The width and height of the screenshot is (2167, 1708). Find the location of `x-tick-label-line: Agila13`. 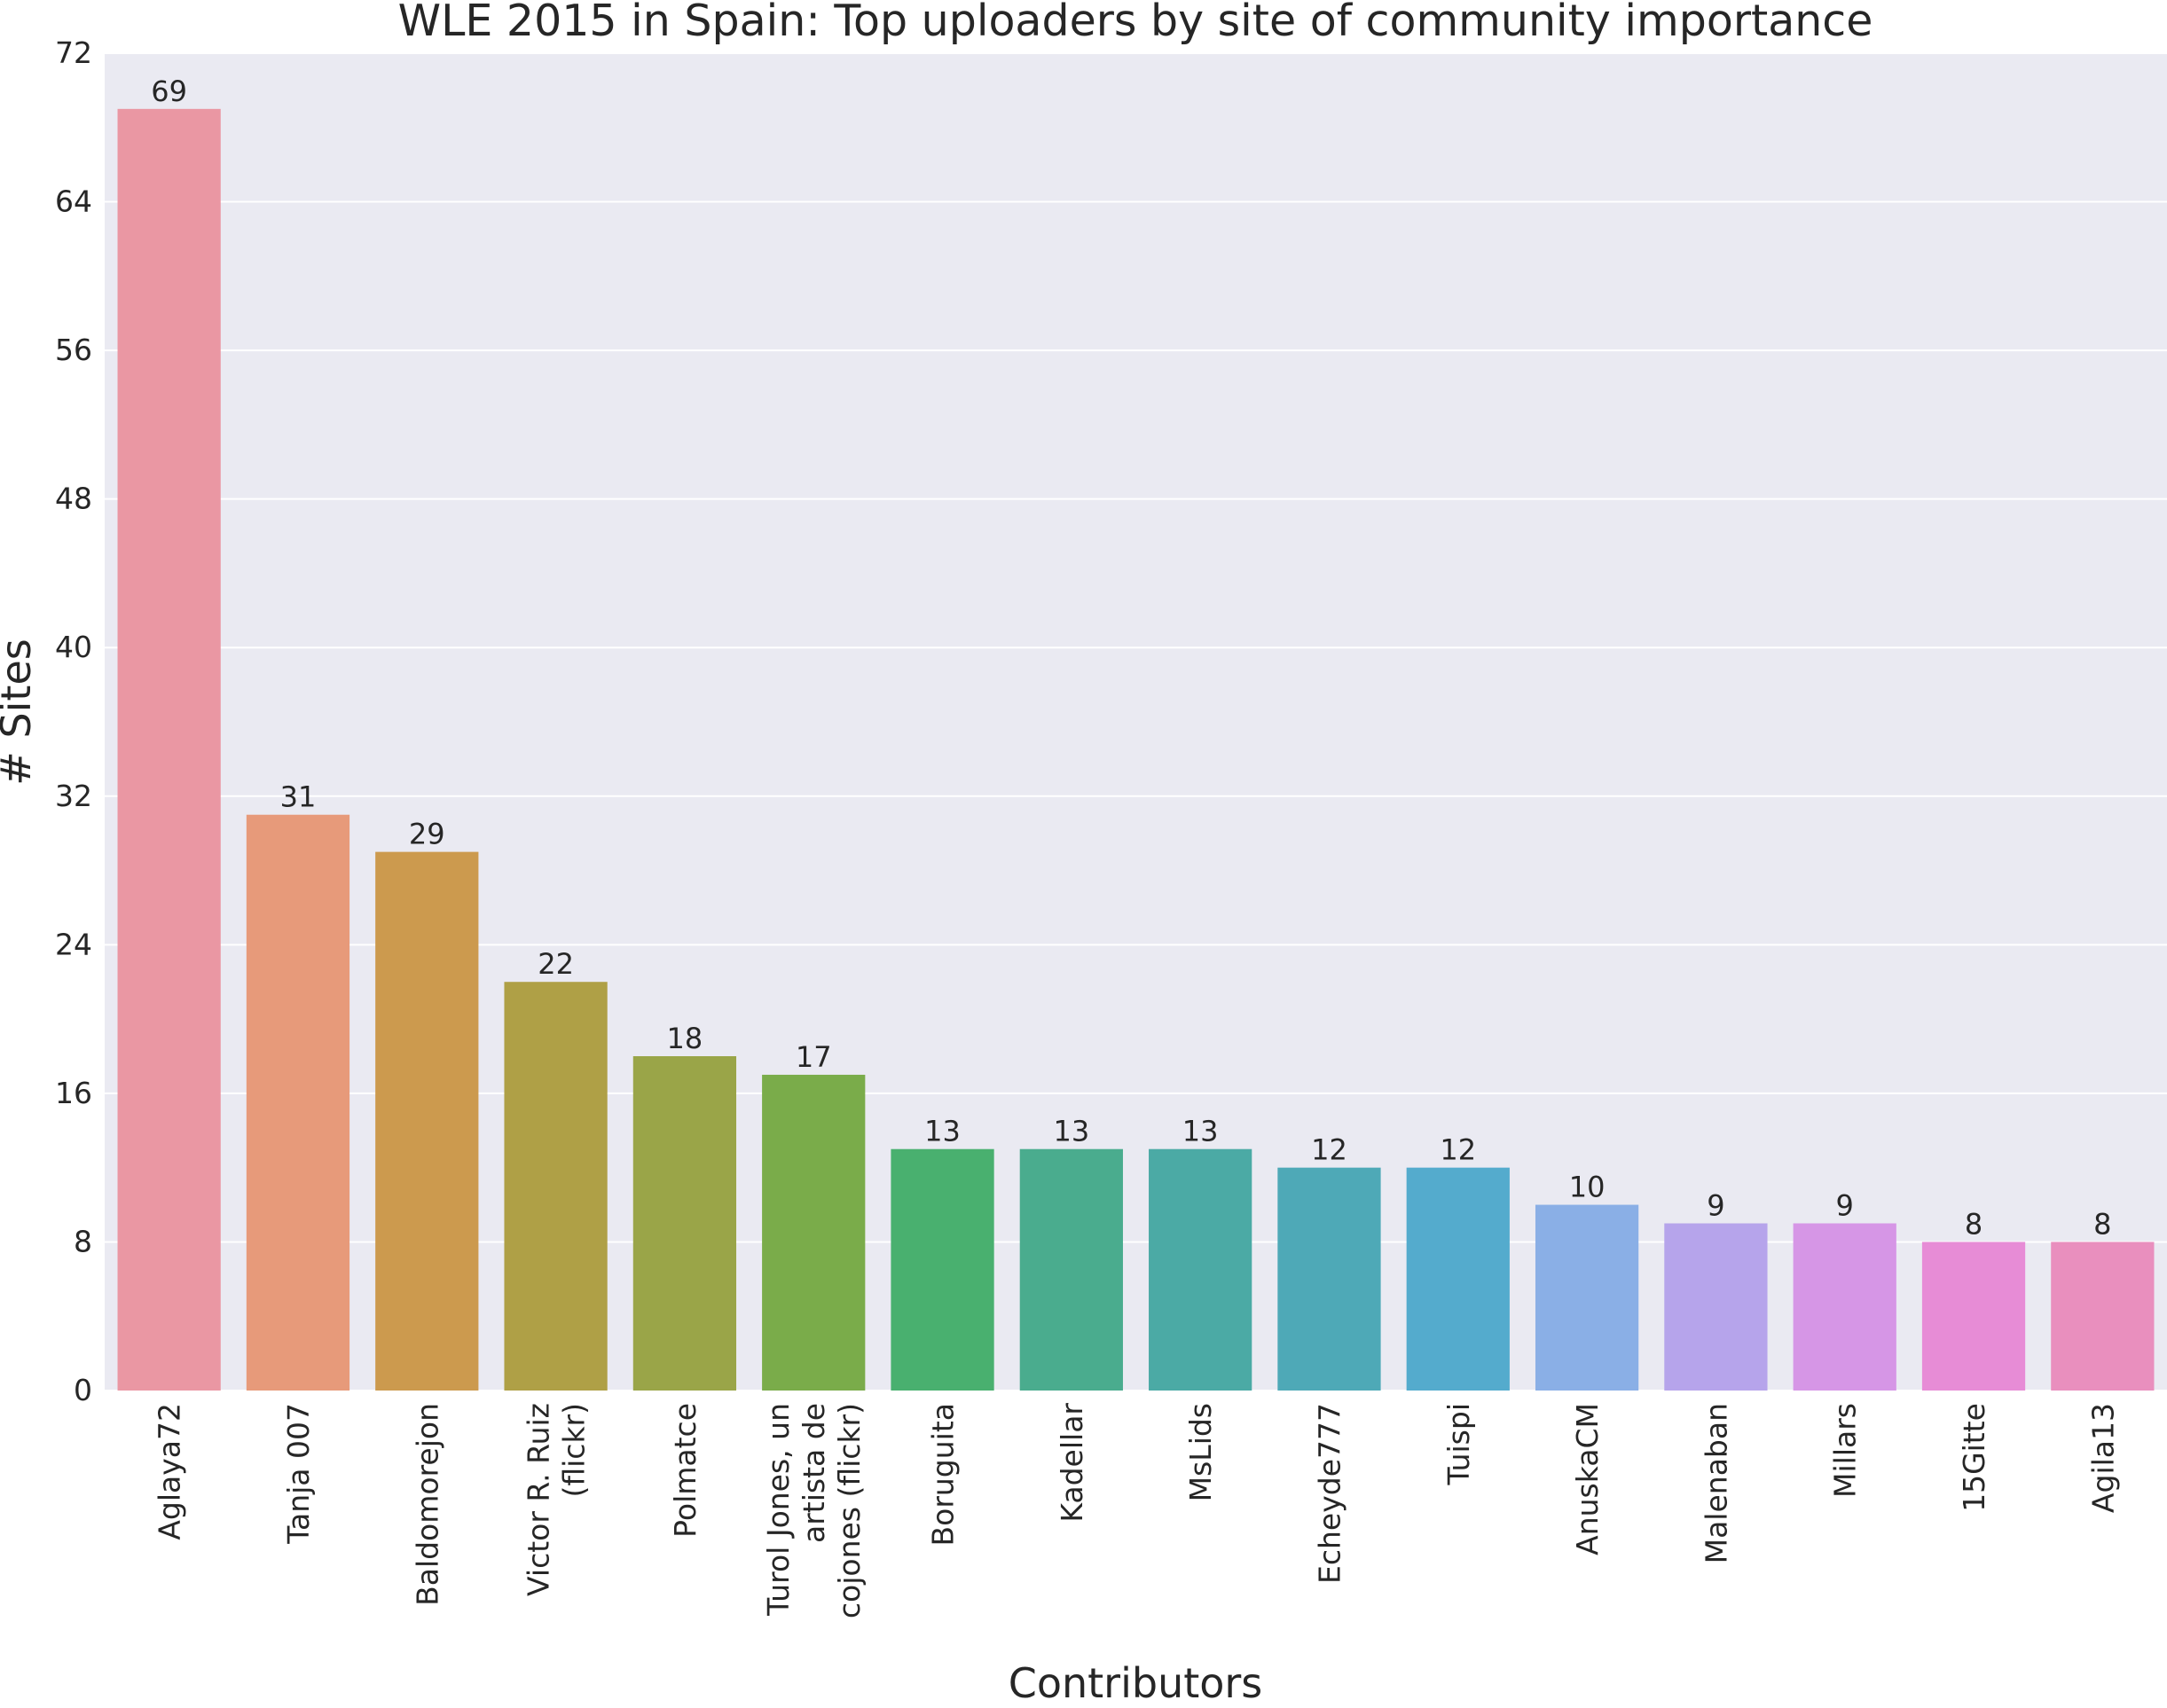

x-tick-label-line: Agila13 is located at coordinates (2102, 1458).